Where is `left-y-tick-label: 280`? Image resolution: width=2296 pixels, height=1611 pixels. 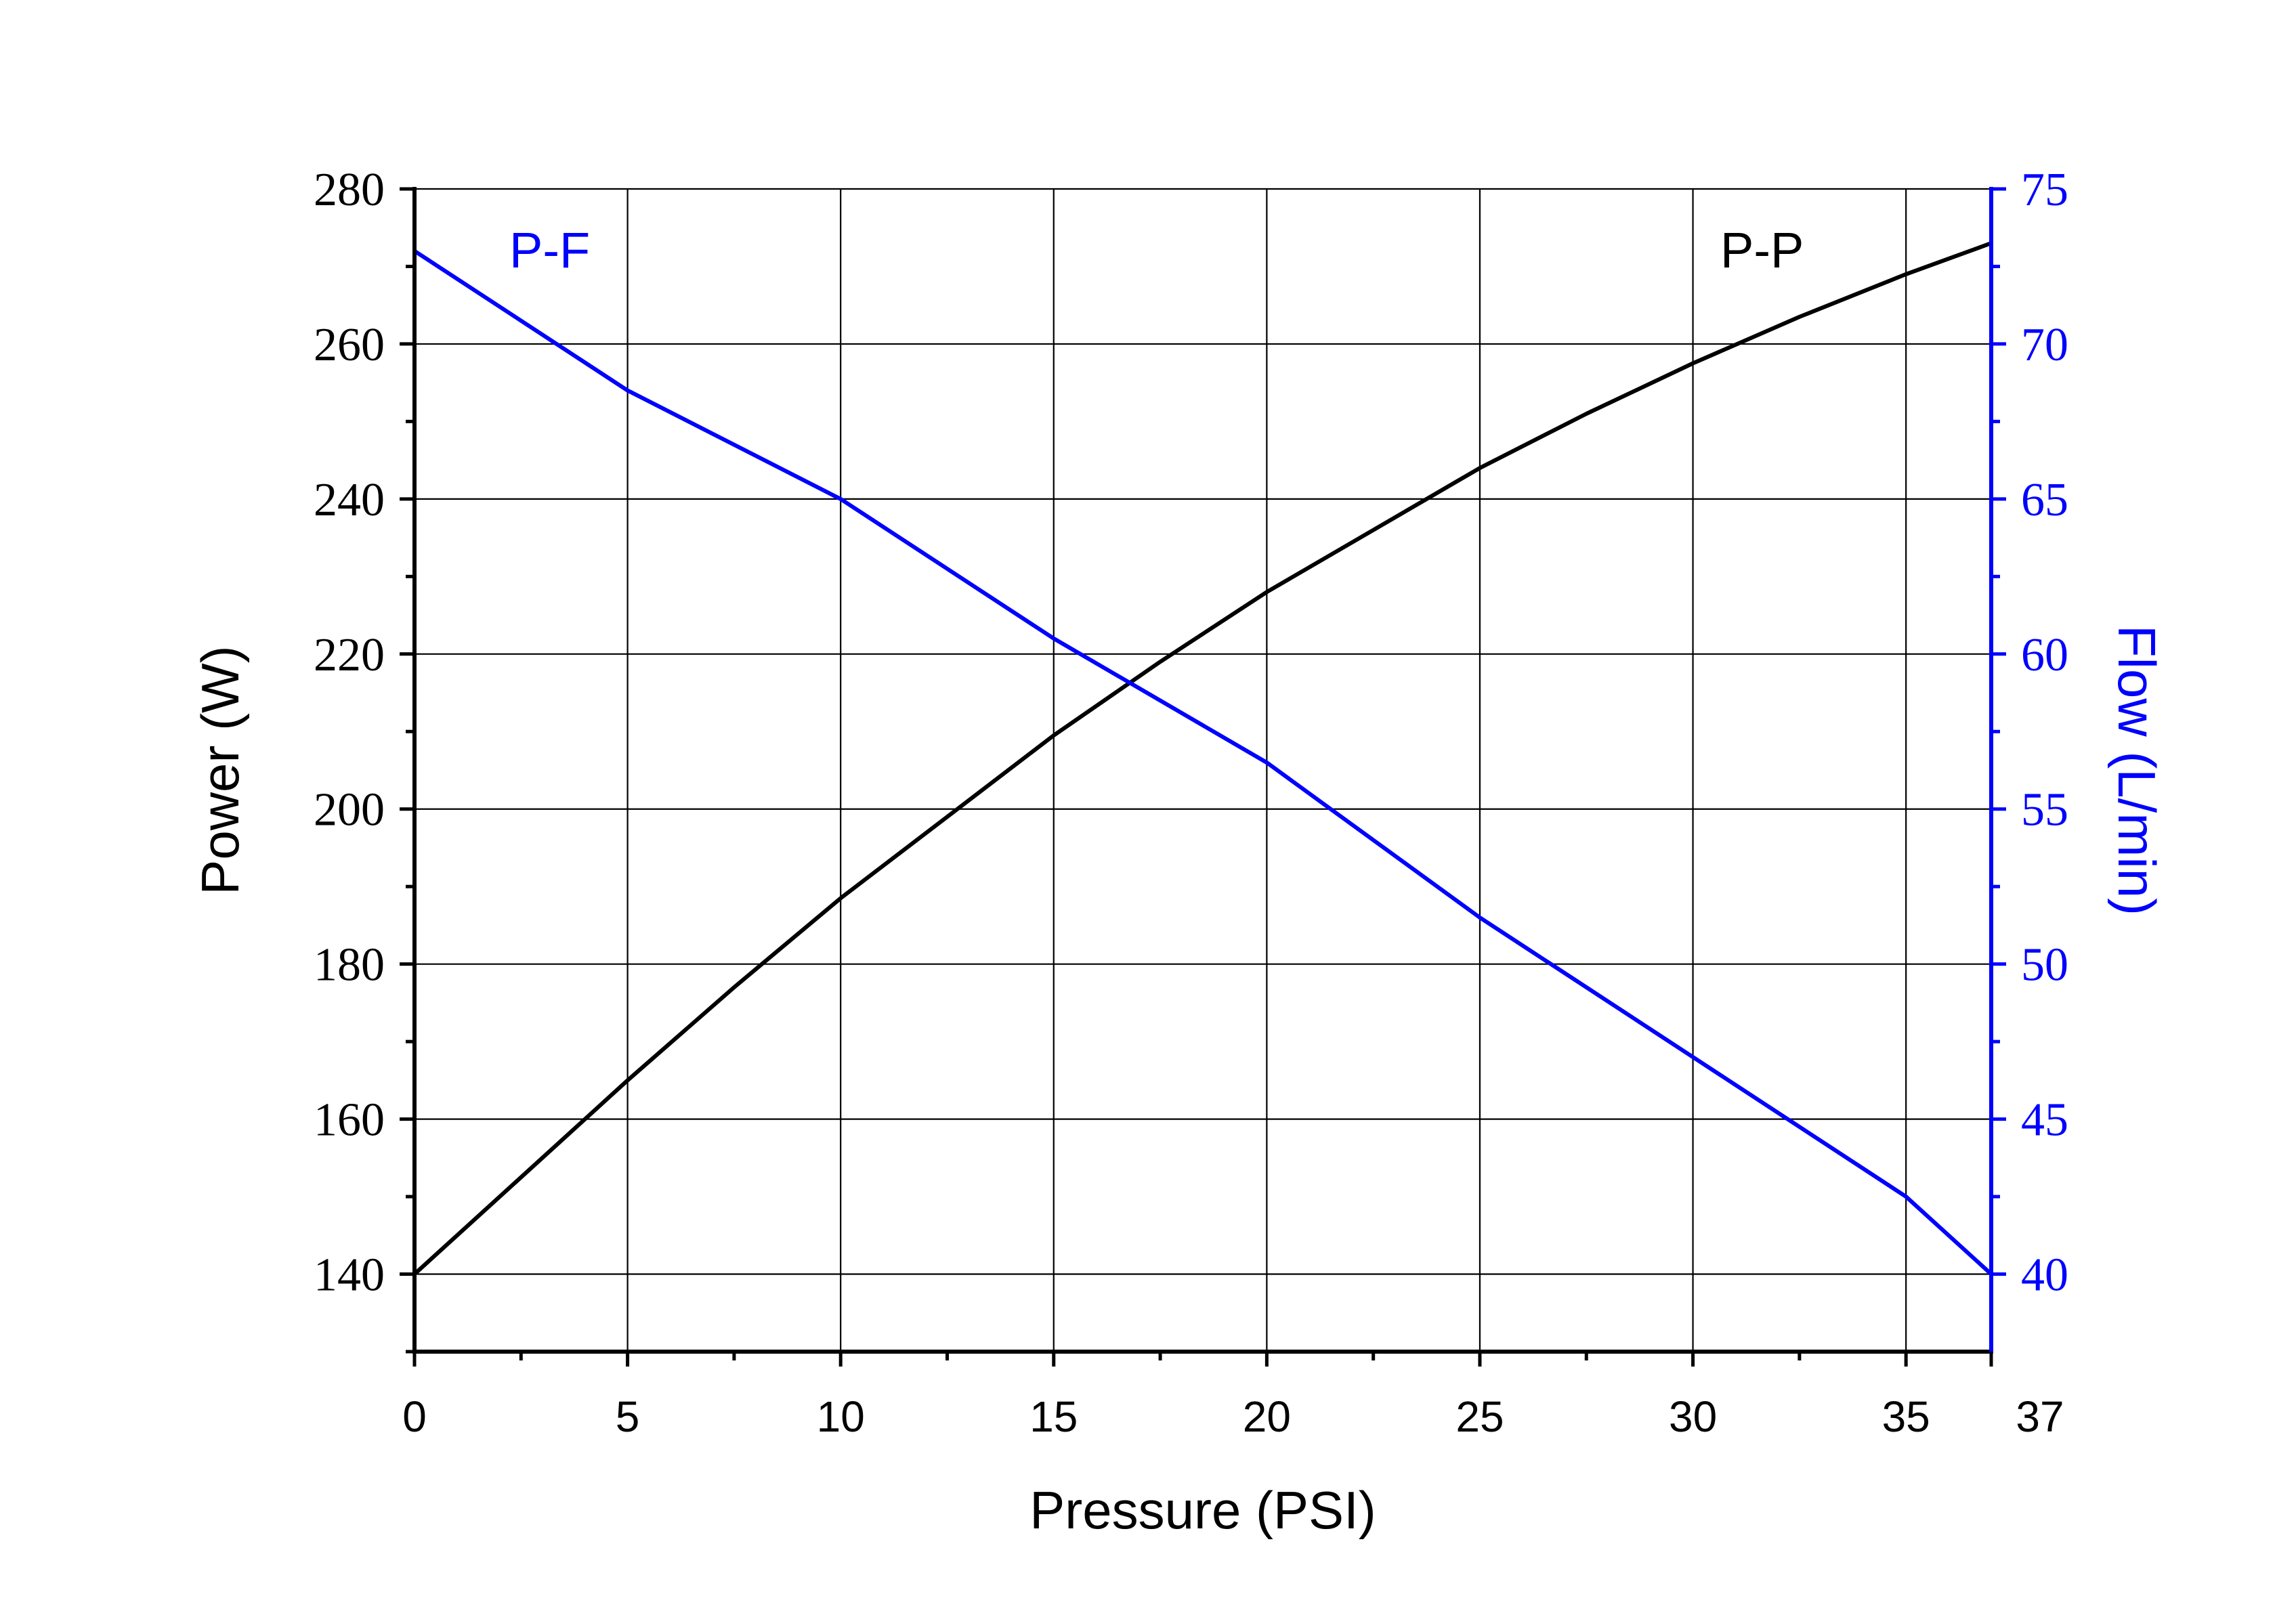
left-y-tick-label: 280 is located at coordinates (349, 190).